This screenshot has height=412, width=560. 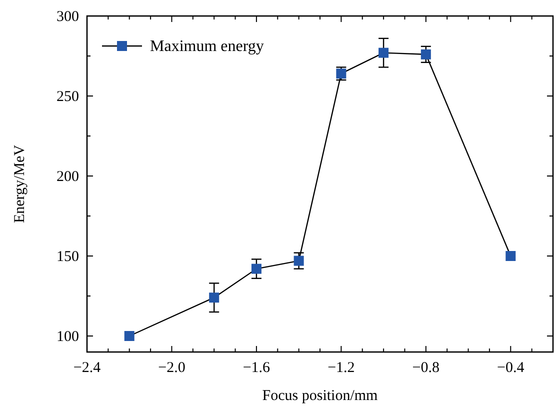 What do you see at coordinates (67, 17) in the screenshot?
I see `y-tick-label: 300` at bounding box center [67, 17].